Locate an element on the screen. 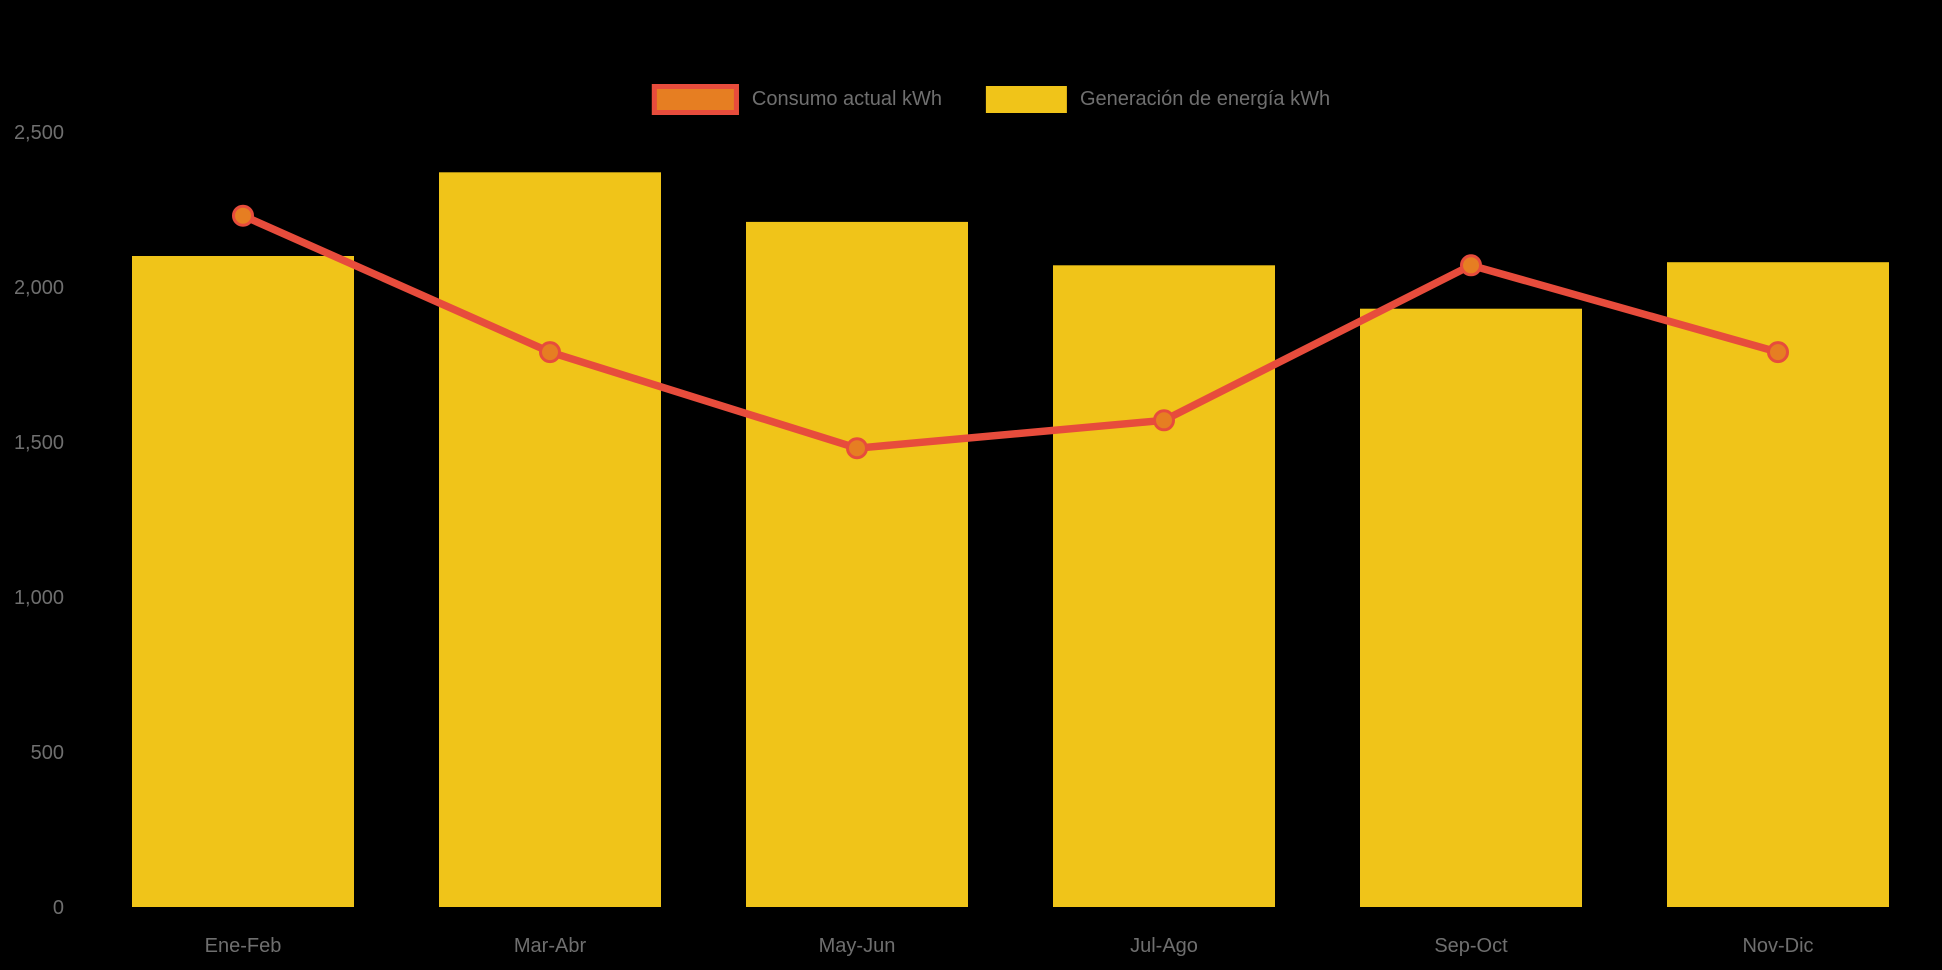 The height and width of the screenshot is (970, 1942). legend-item-generacion: Generación de energía kWh is located at coordinates (1158, 99).